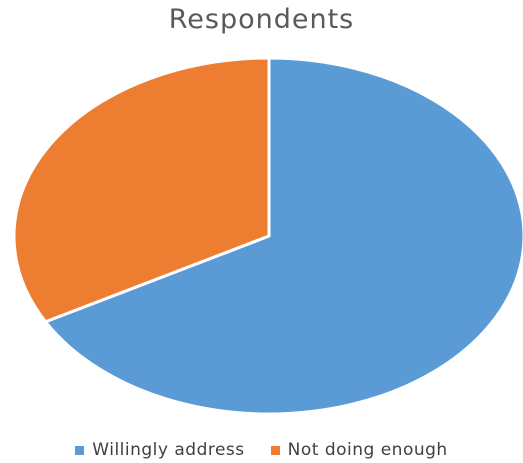 The image size is (523, 463). Describe the element at coordinates (367, 450) in the screenshot. I see `legend-label-not-doing-enough: Not doing enough` at that location.